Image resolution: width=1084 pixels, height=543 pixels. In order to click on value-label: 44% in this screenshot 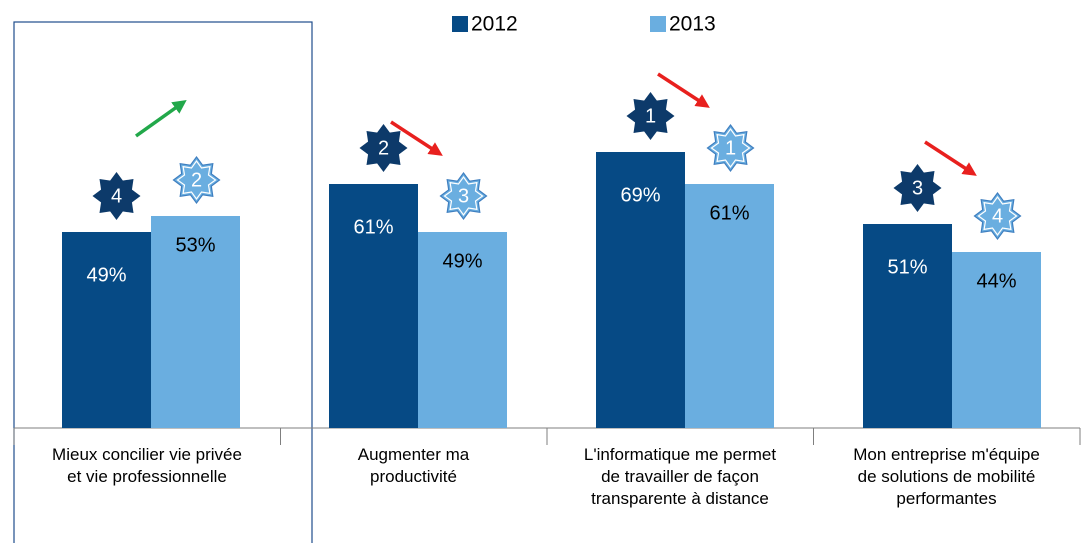, I will do `click(996, 281)`.